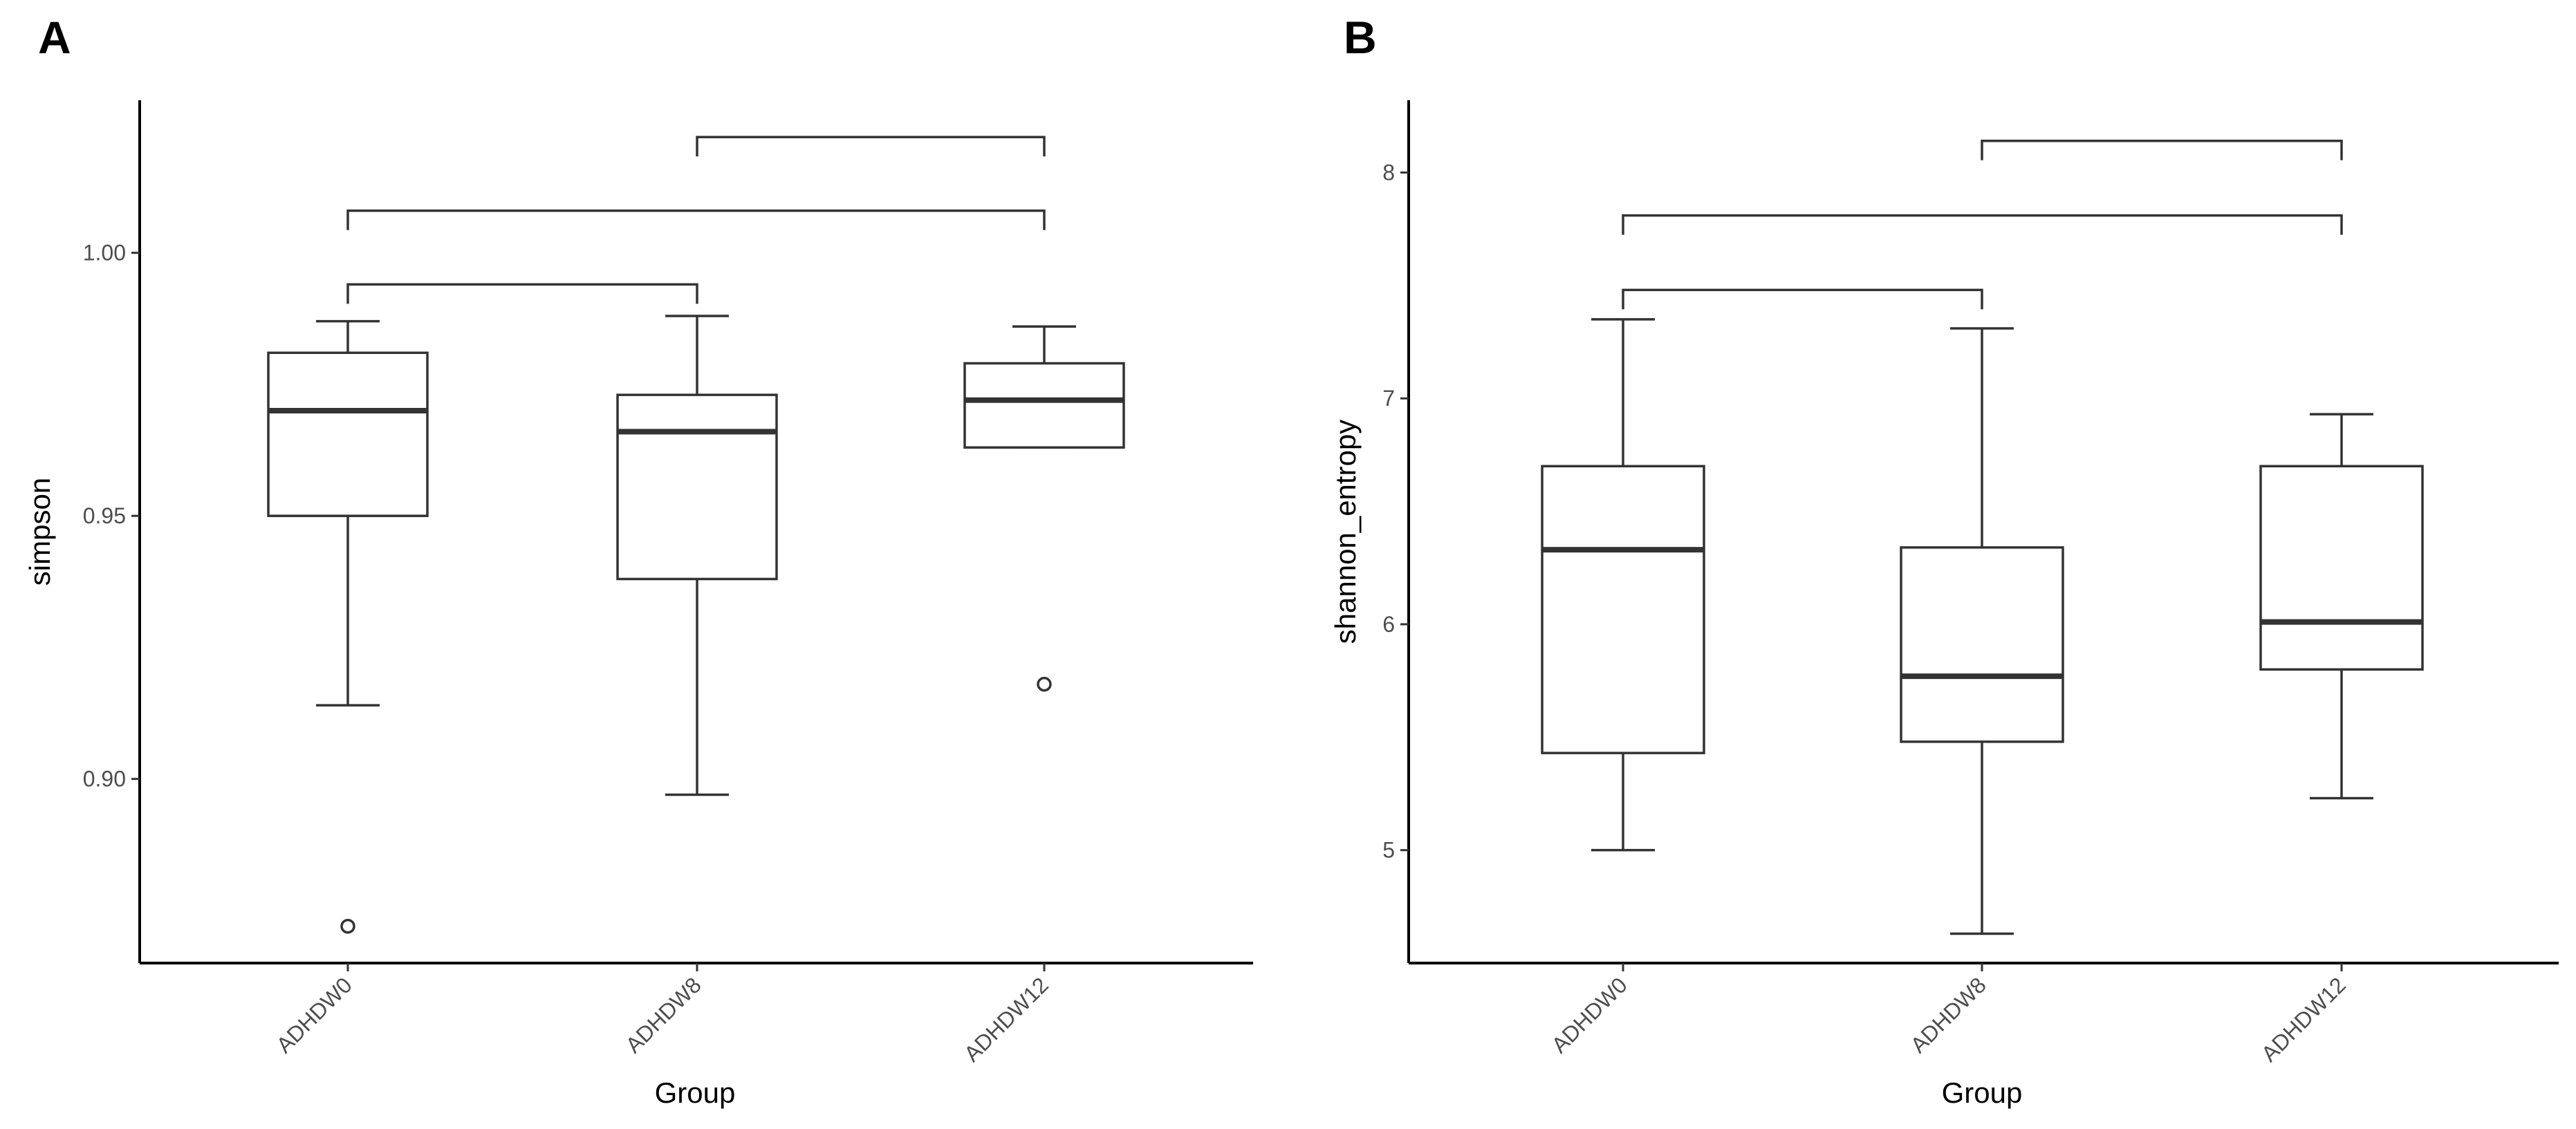 The height and width of the screenshot is (1129, 2576). Describe the element at coordinates (105, 253) in the screenshot. I see `y-tick-label: 1.00` at that location.